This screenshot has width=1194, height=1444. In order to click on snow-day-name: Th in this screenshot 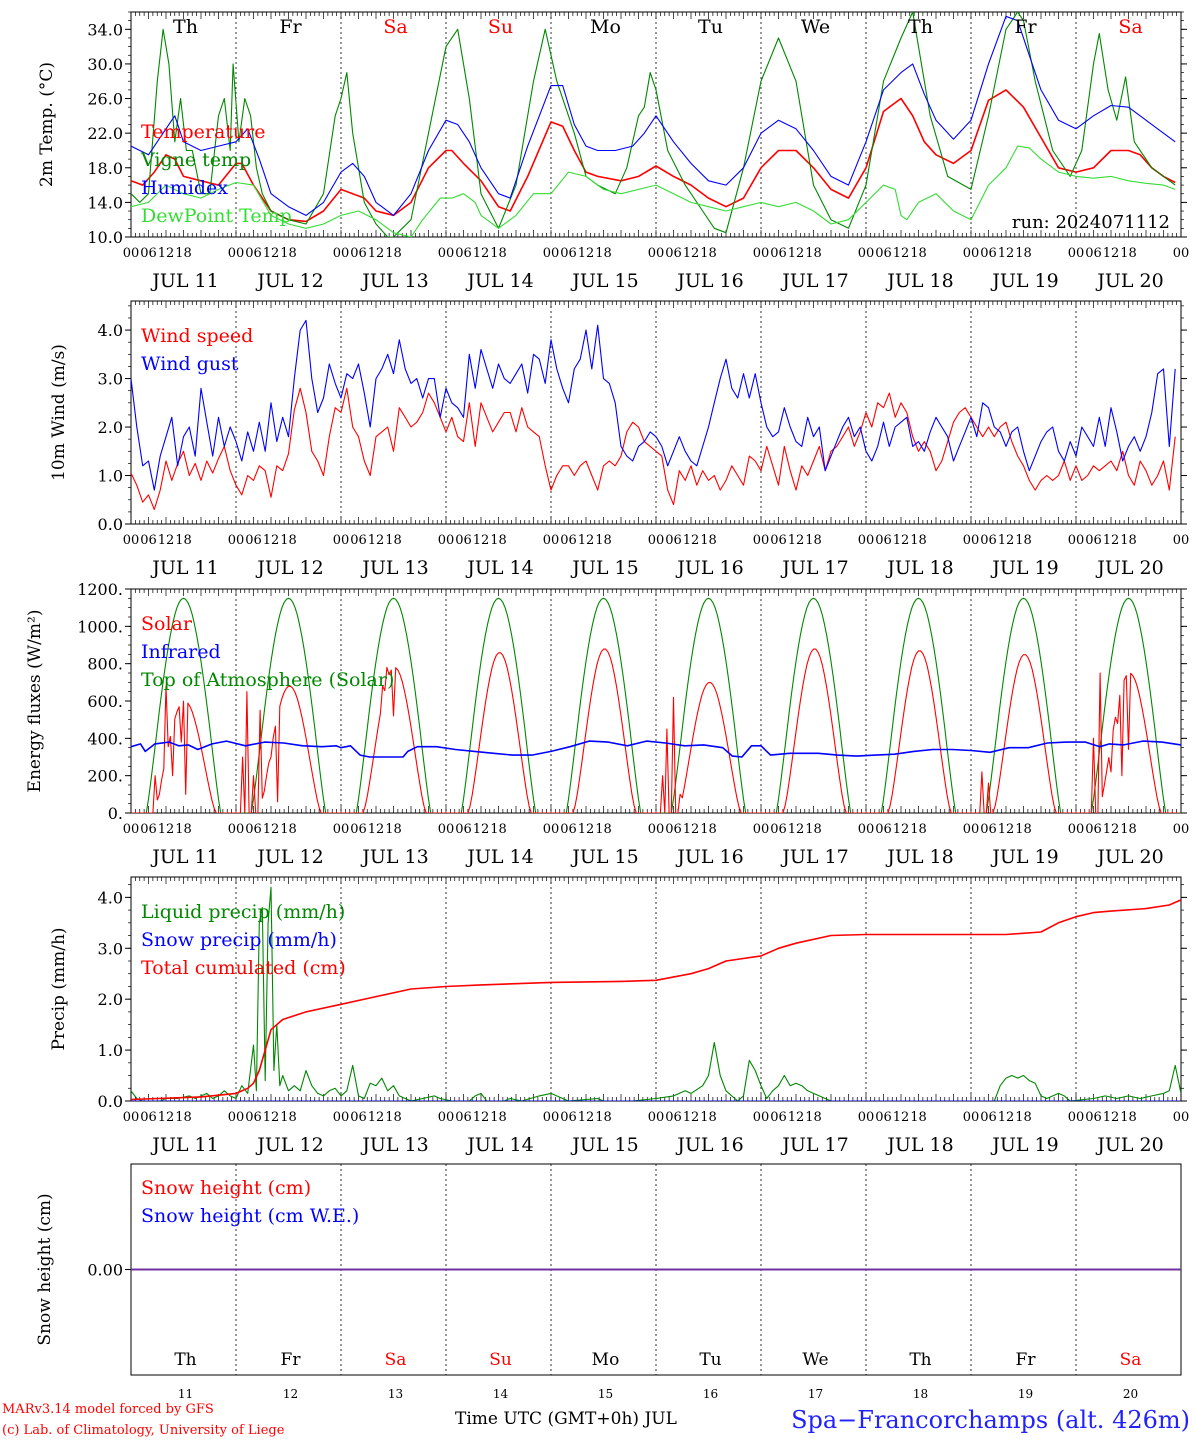, I will do `click(920, 1360)`.